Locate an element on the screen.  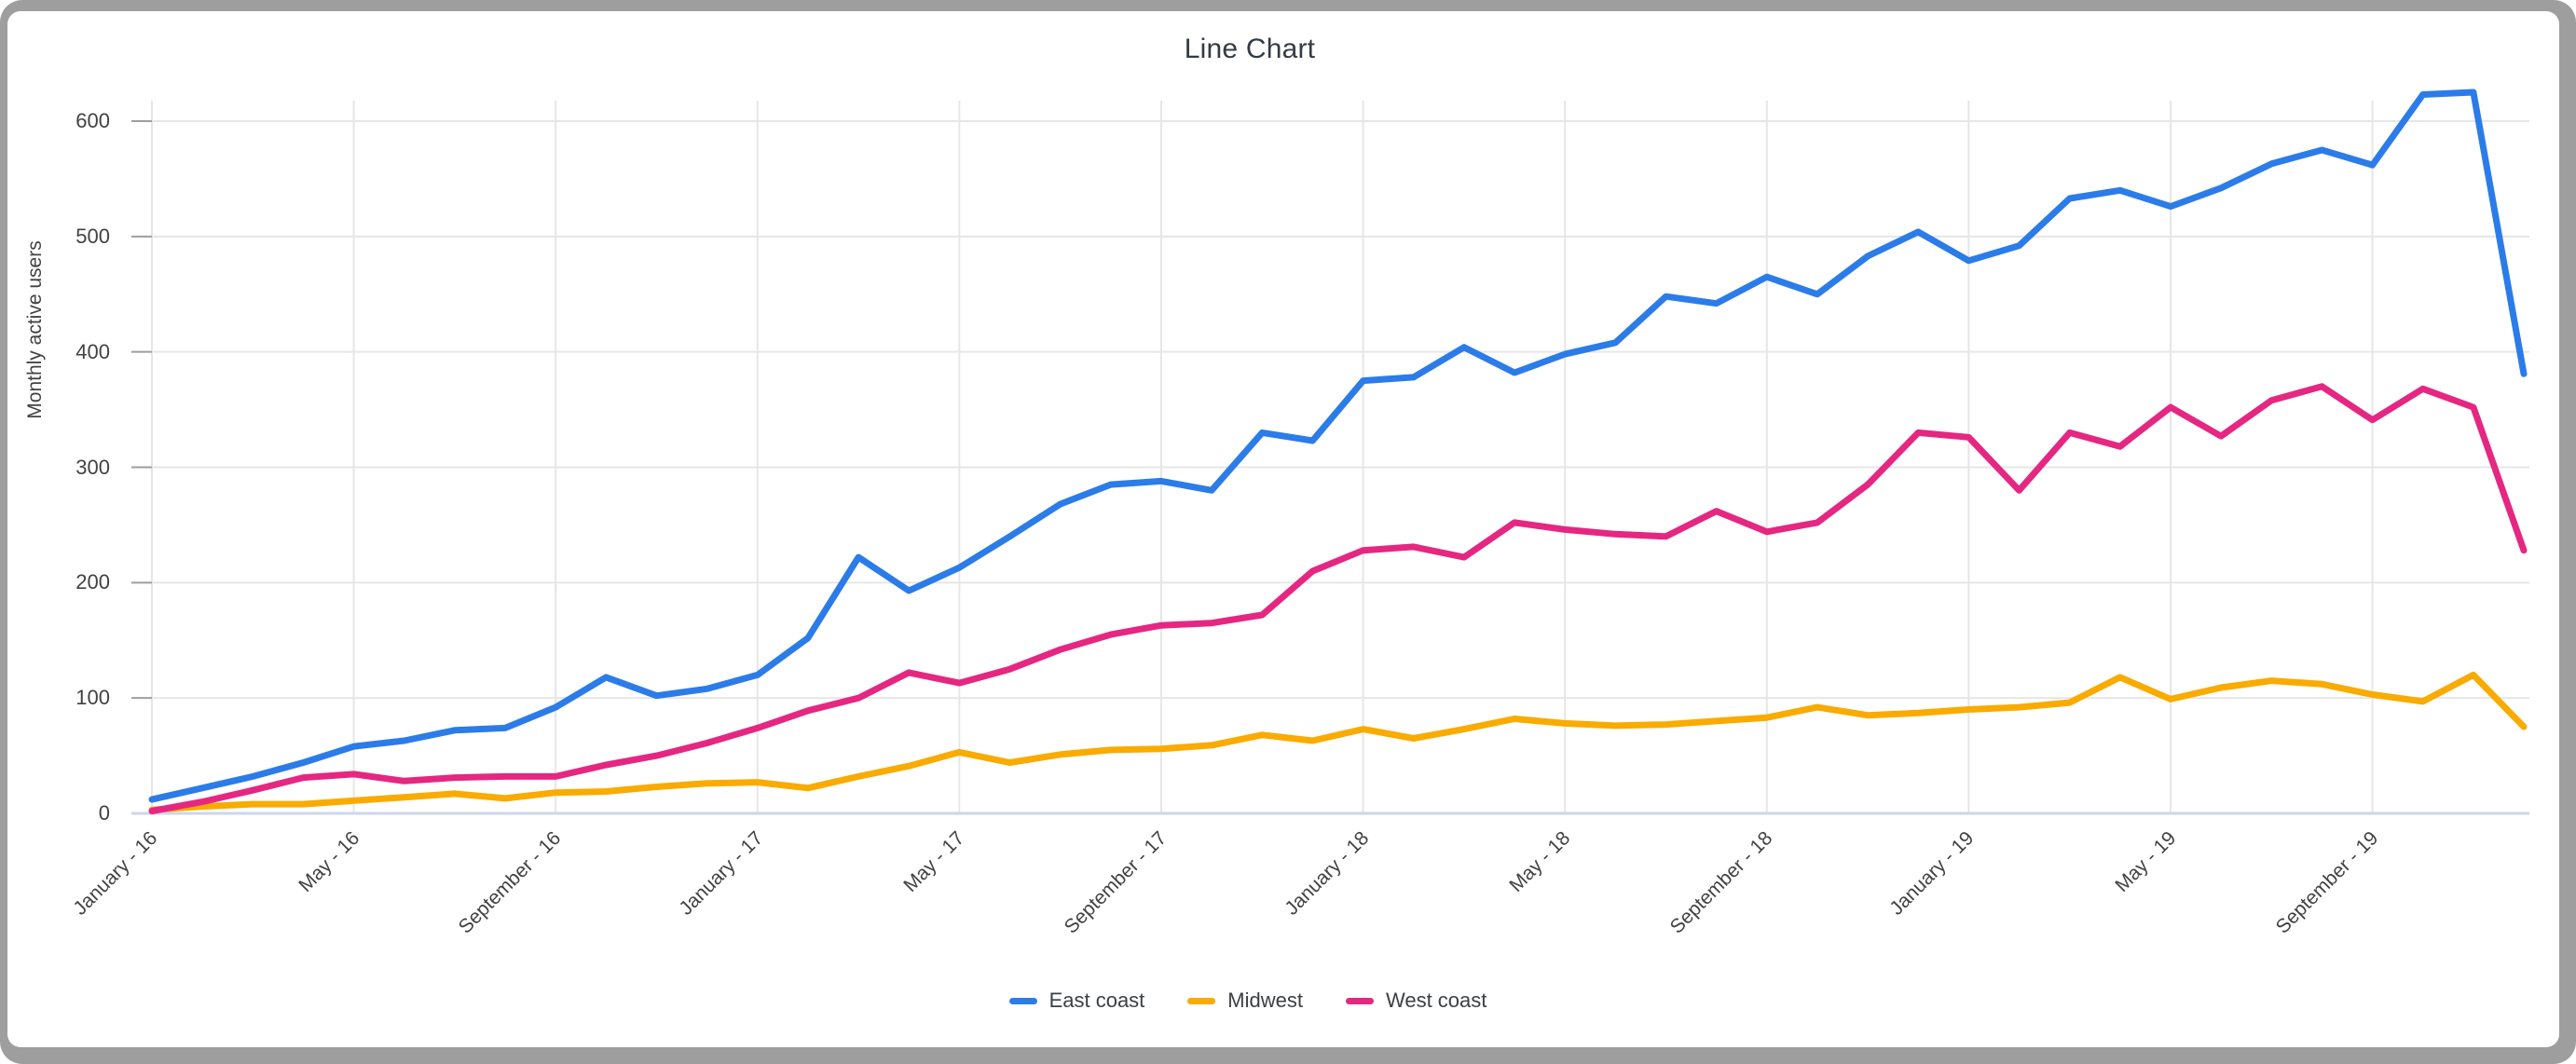
legend-label: Midwest is located at coordinates (1265, 1000).